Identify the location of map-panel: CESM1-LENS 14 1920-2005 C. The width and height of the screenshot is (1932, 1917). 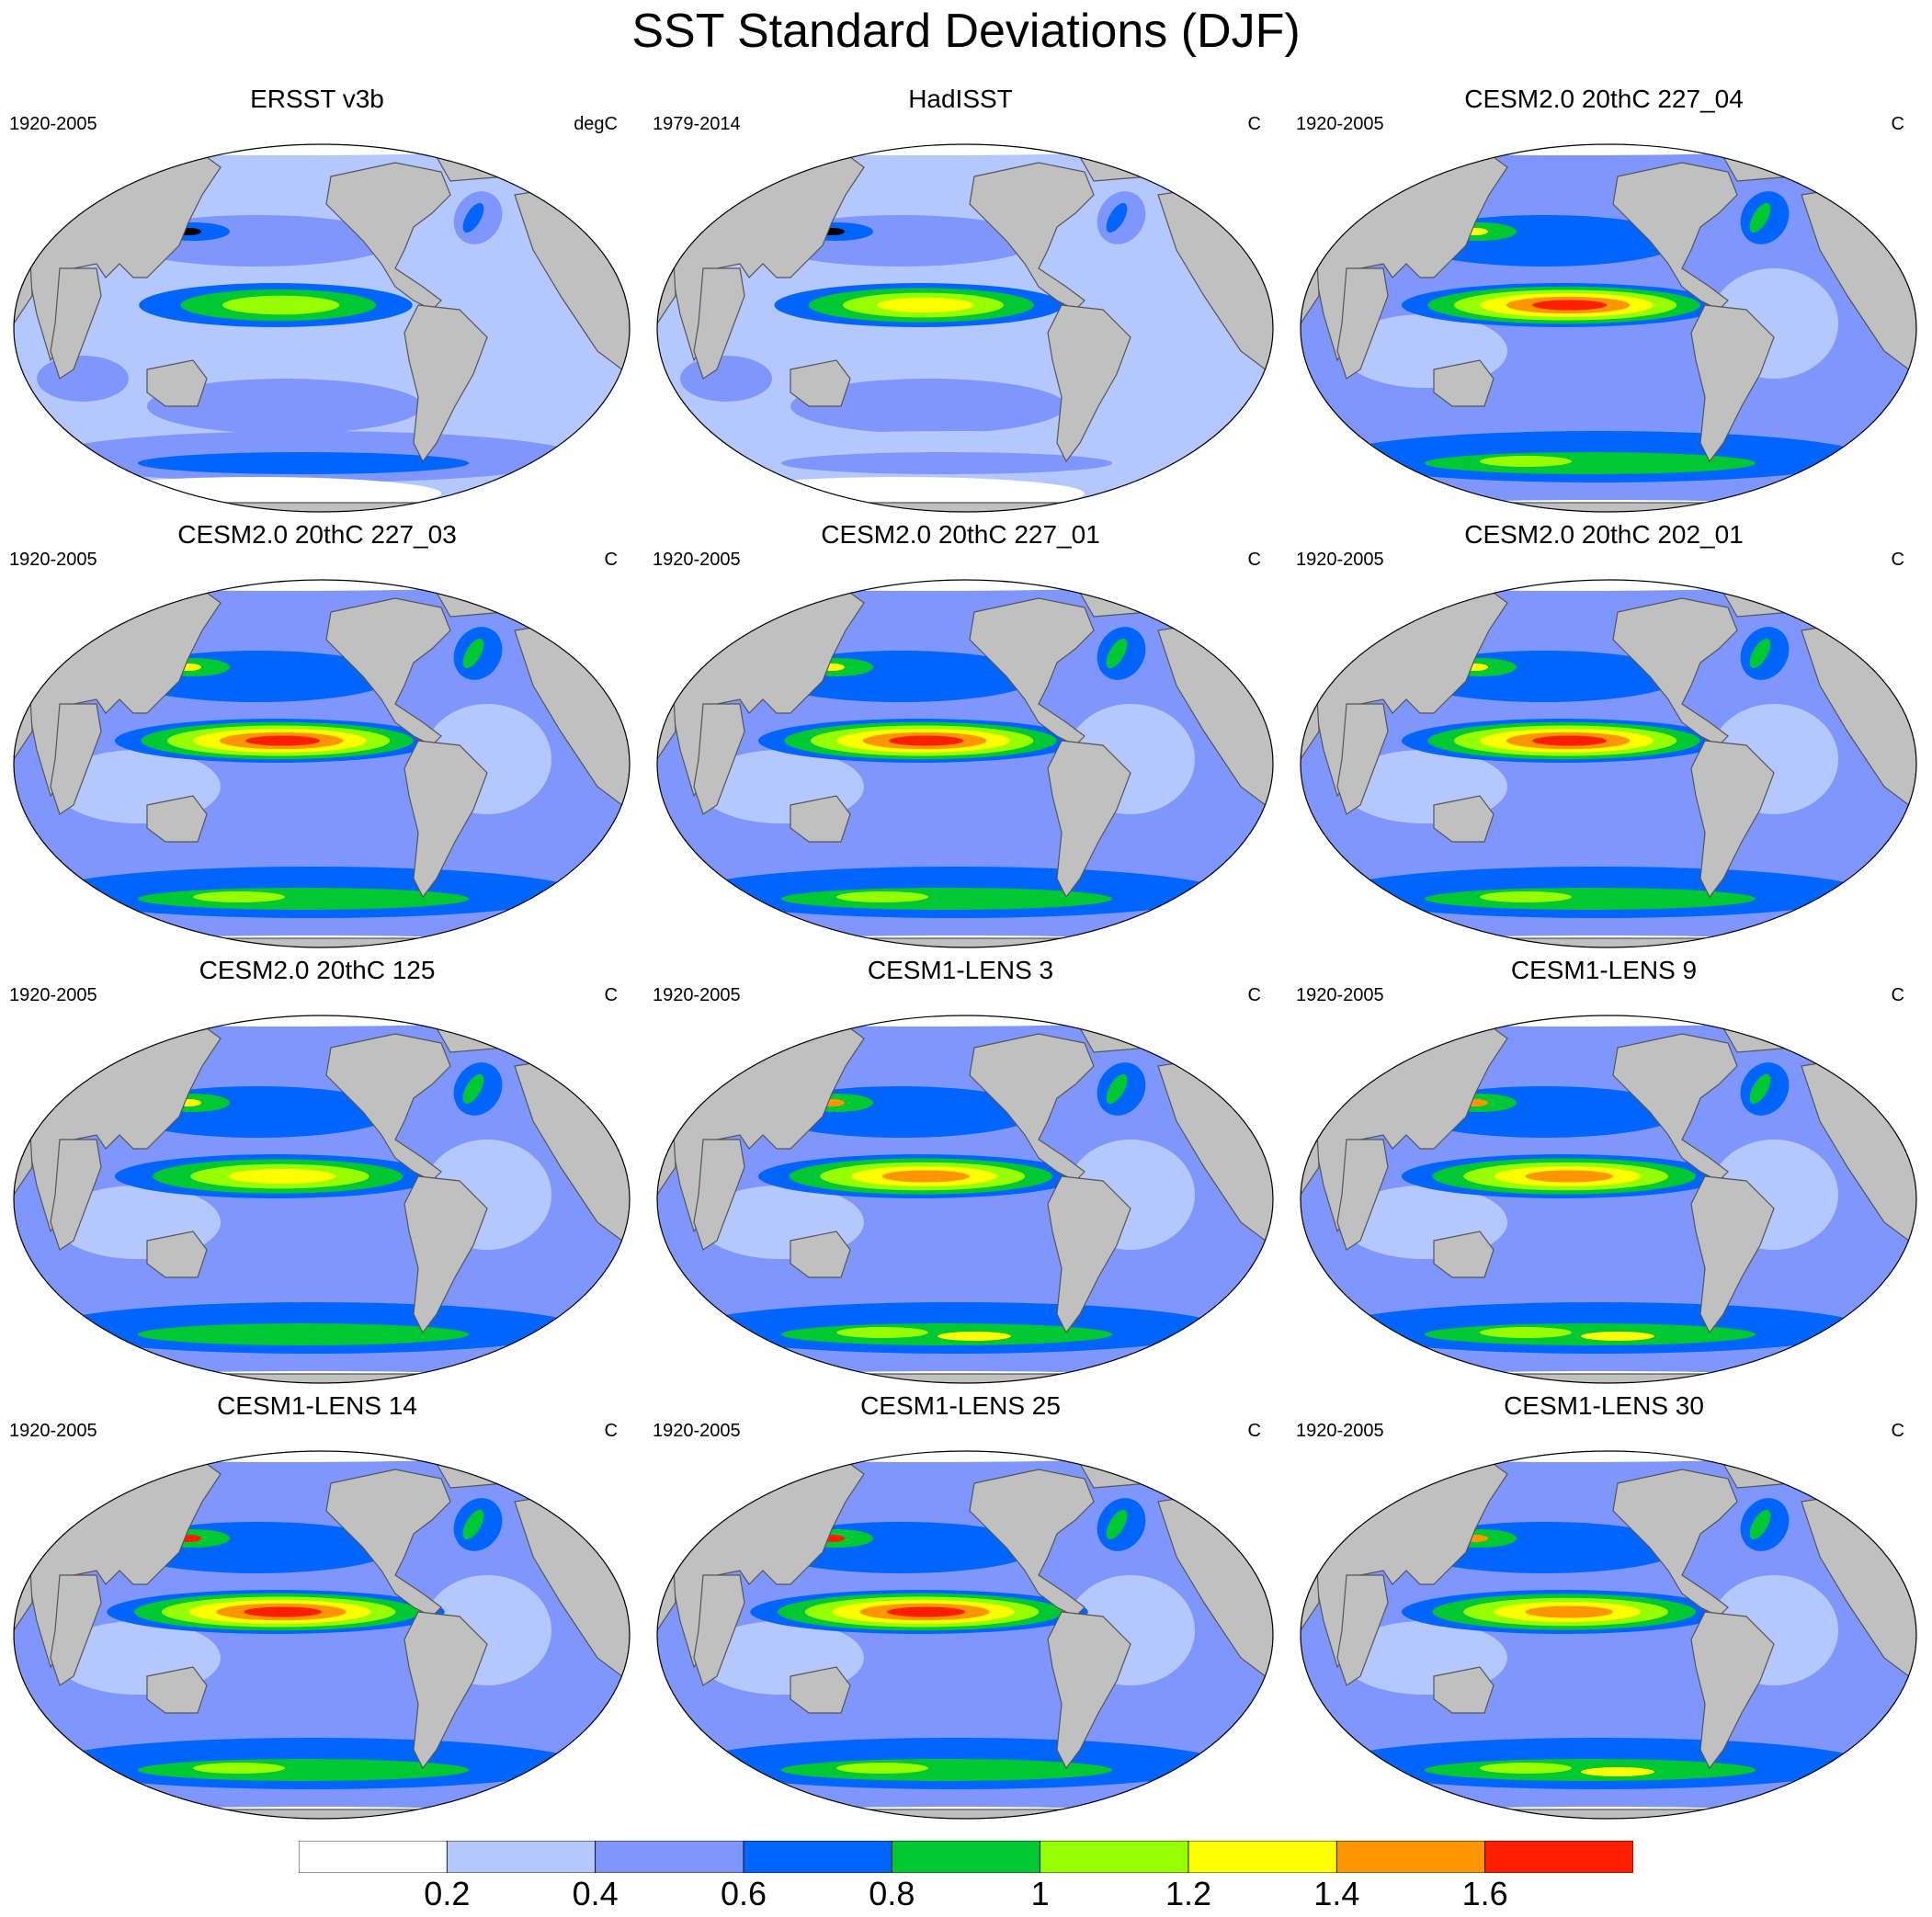
(317, 1607).